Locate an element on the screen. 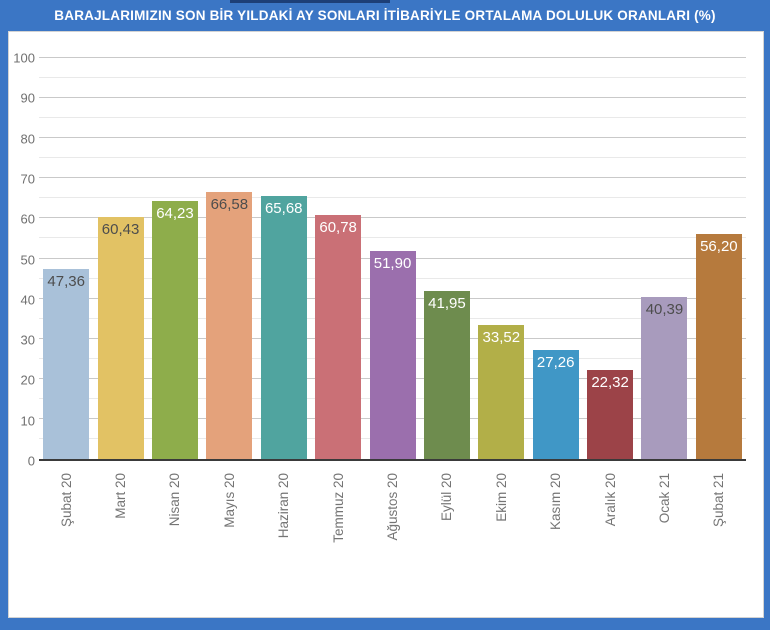  x-axis-slot: Haziran 20 is located at coordinates (284, 508).